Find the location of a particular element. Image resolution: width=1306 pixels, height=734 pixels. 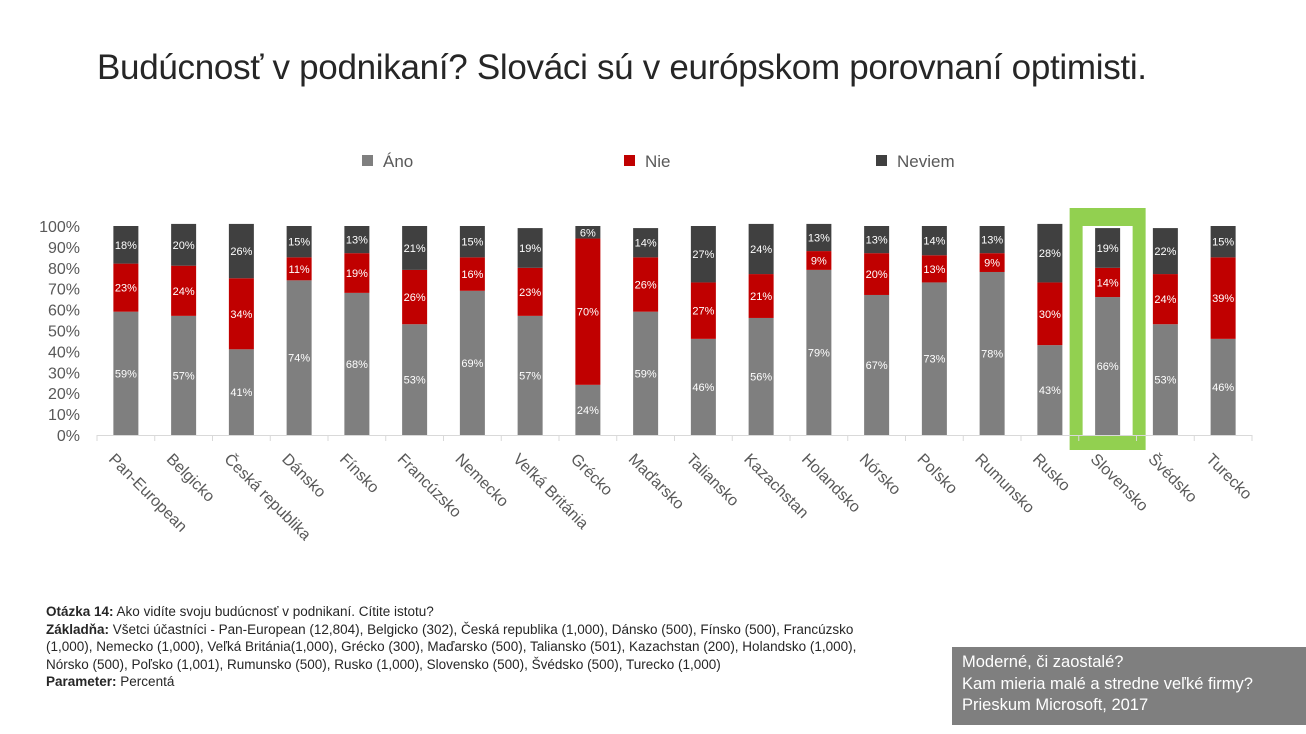

y-tick-label: 100% is located at coordinates (59, 227).